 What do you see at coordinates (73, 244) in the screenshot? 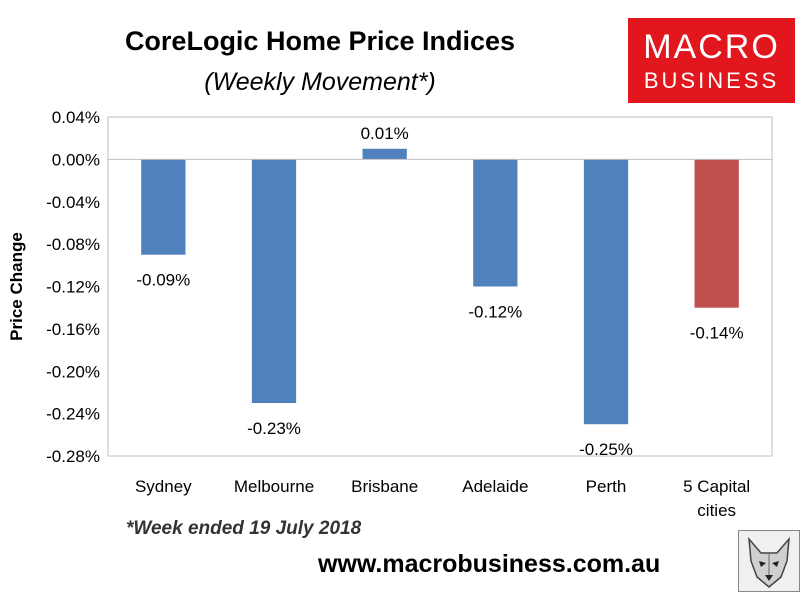
I see `y-tick-label: -0.08%` at bounding box center [73, 244].